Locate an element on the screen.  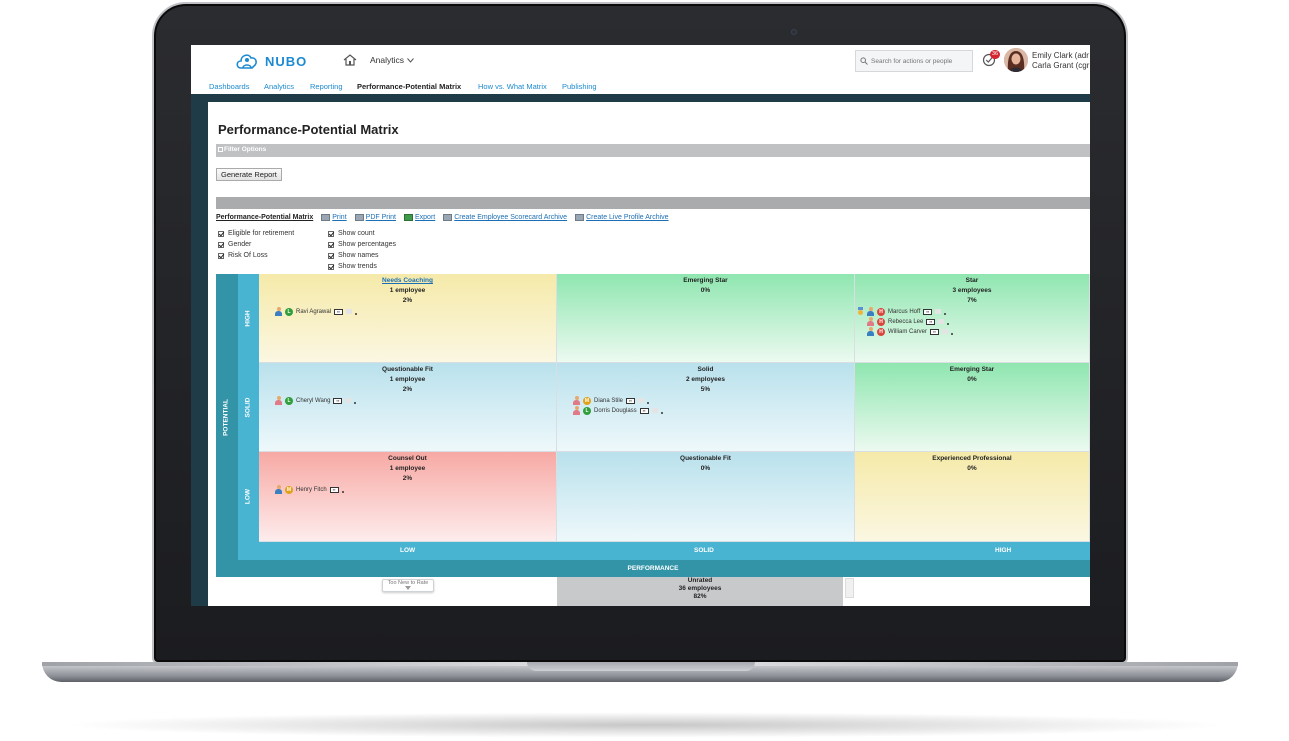
option-eligible-retirement: Eligible for retirement is located at coordinates (256, 233).